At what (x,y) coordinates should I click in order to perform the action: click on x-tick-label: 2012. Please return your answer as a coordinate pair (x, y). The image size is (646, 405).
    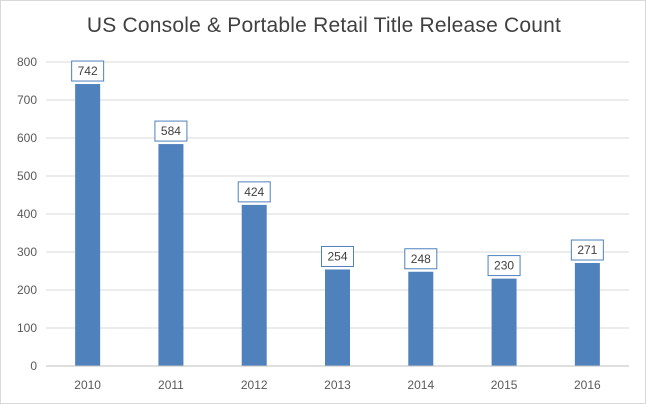
    Looking at the image, I should click on (254, 385).